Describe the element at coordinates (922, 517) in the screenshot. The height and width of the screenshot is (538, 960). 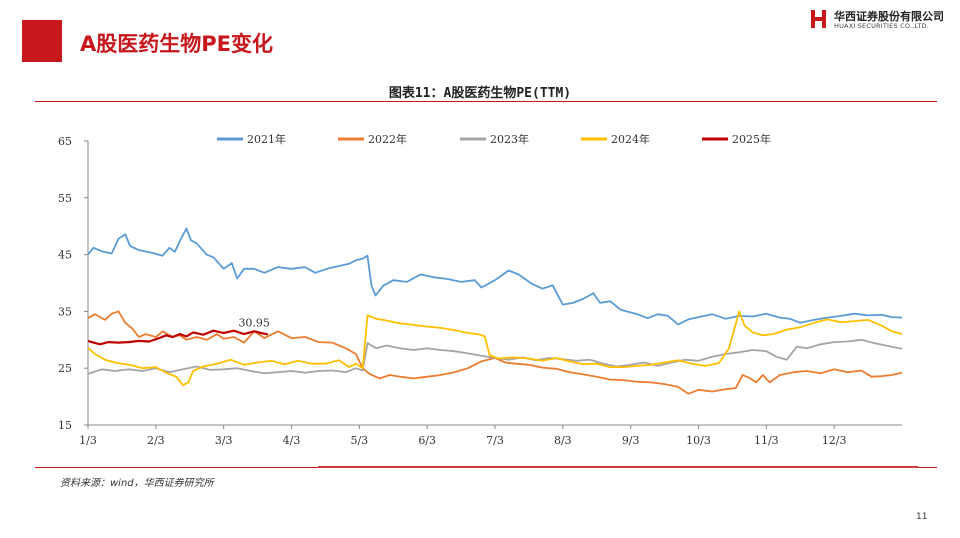
I see `page-number: 11` at that location.